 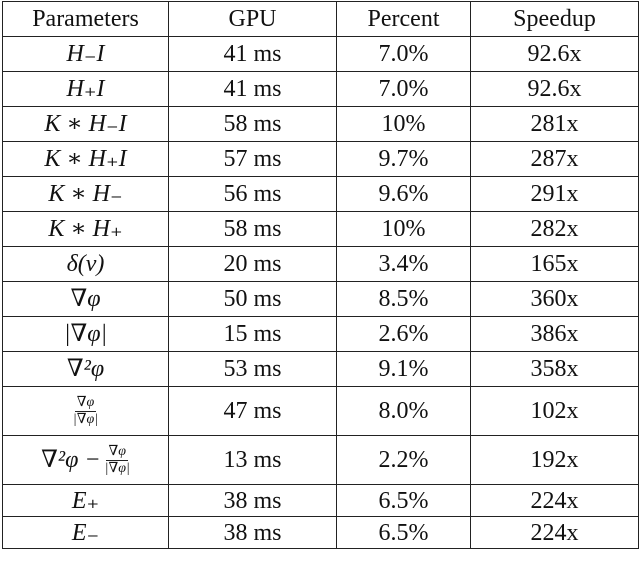 I want to click on table-row: K ∗ H₋ 56 ms 9.6% 291x, so click(x=320, y=194).